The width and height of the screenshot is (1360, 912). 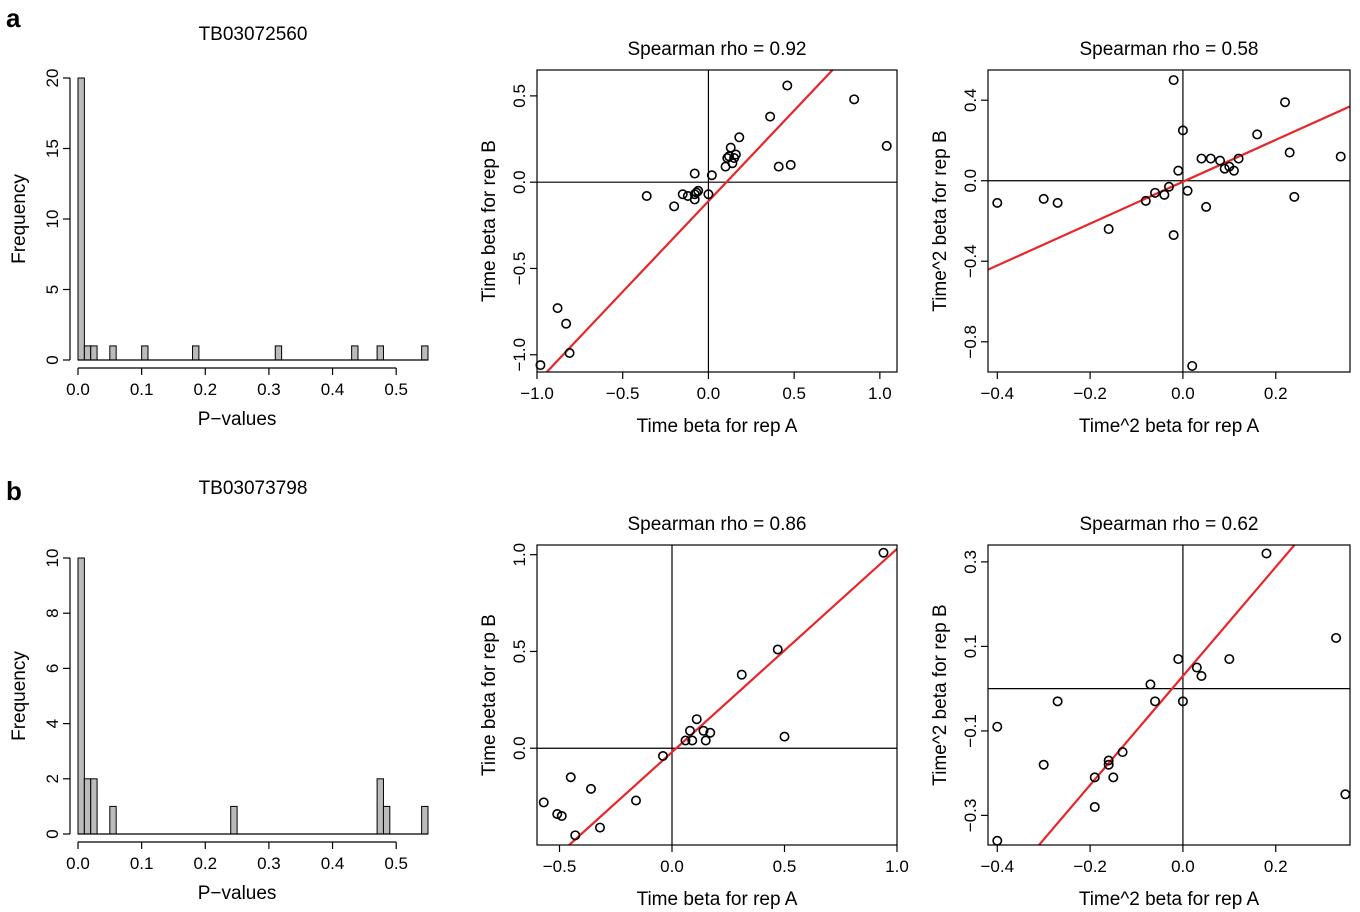 I want to click on plot-frame, so click(x=717, y=695).